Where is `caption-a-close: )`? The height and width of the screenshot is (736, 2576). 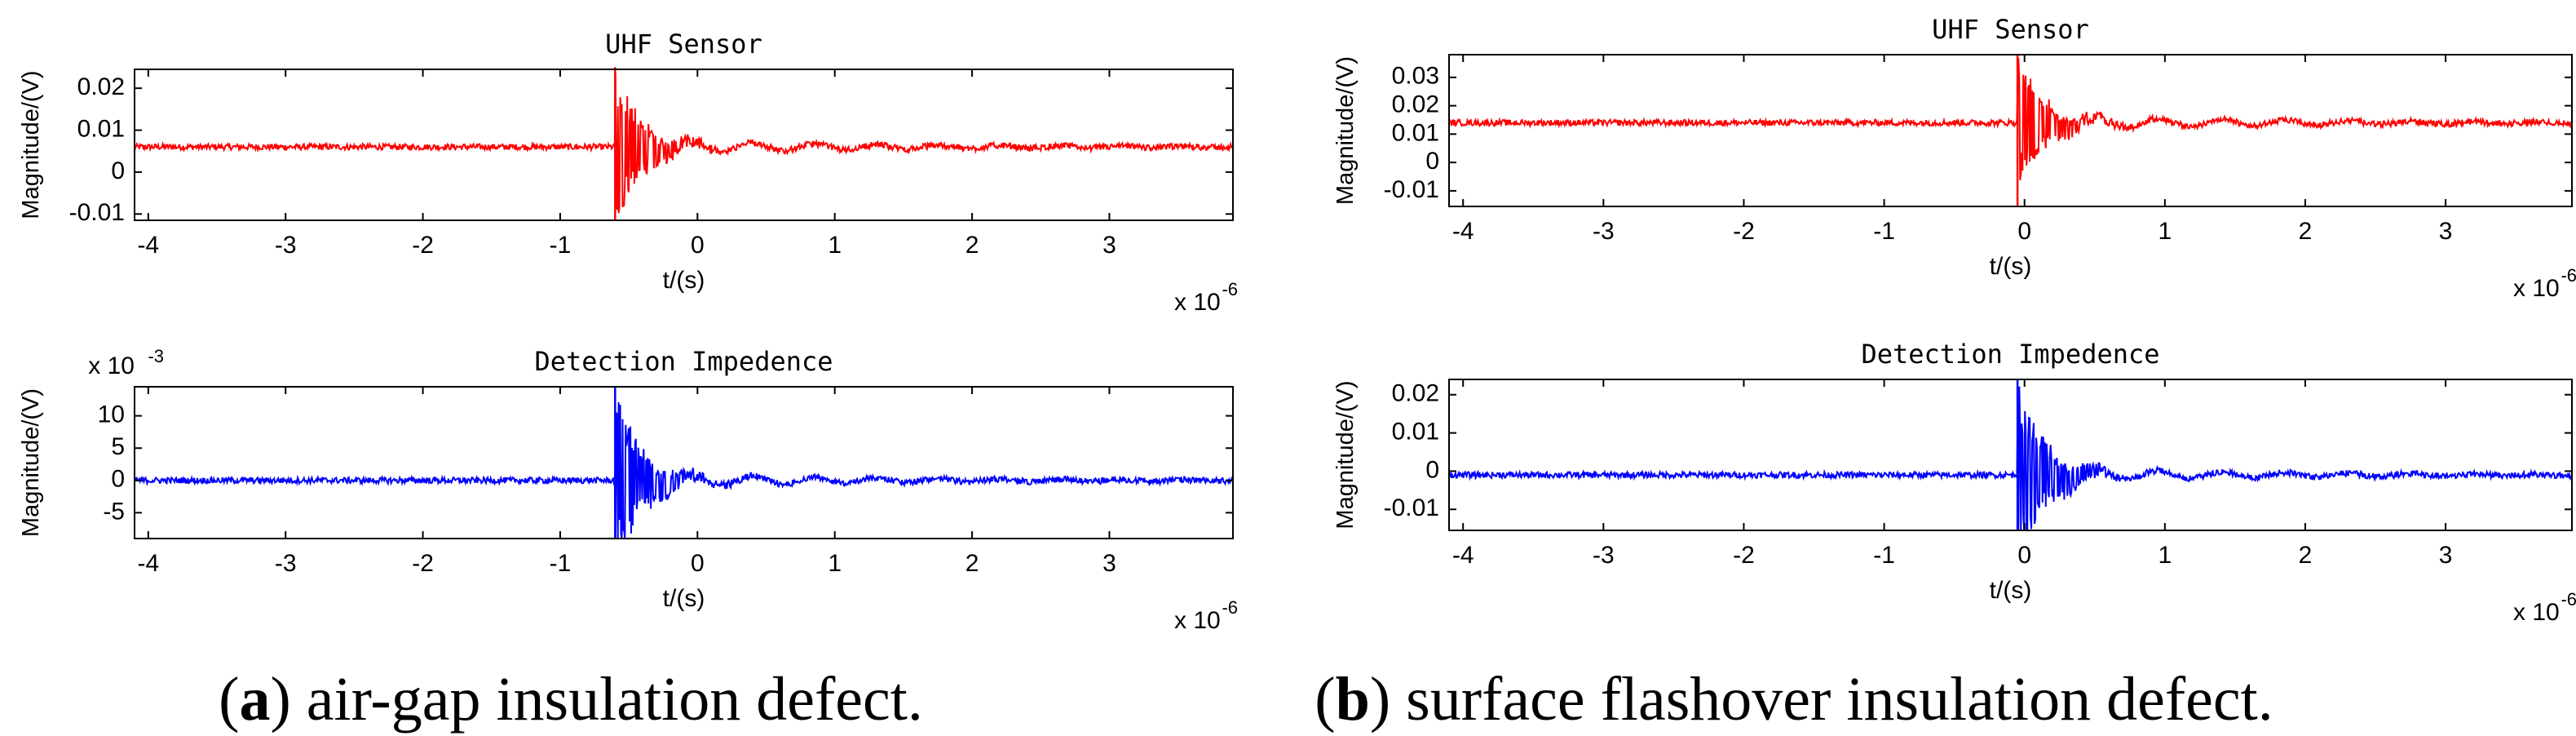 caption-a-close: ) is located at coordinates (280, 699).